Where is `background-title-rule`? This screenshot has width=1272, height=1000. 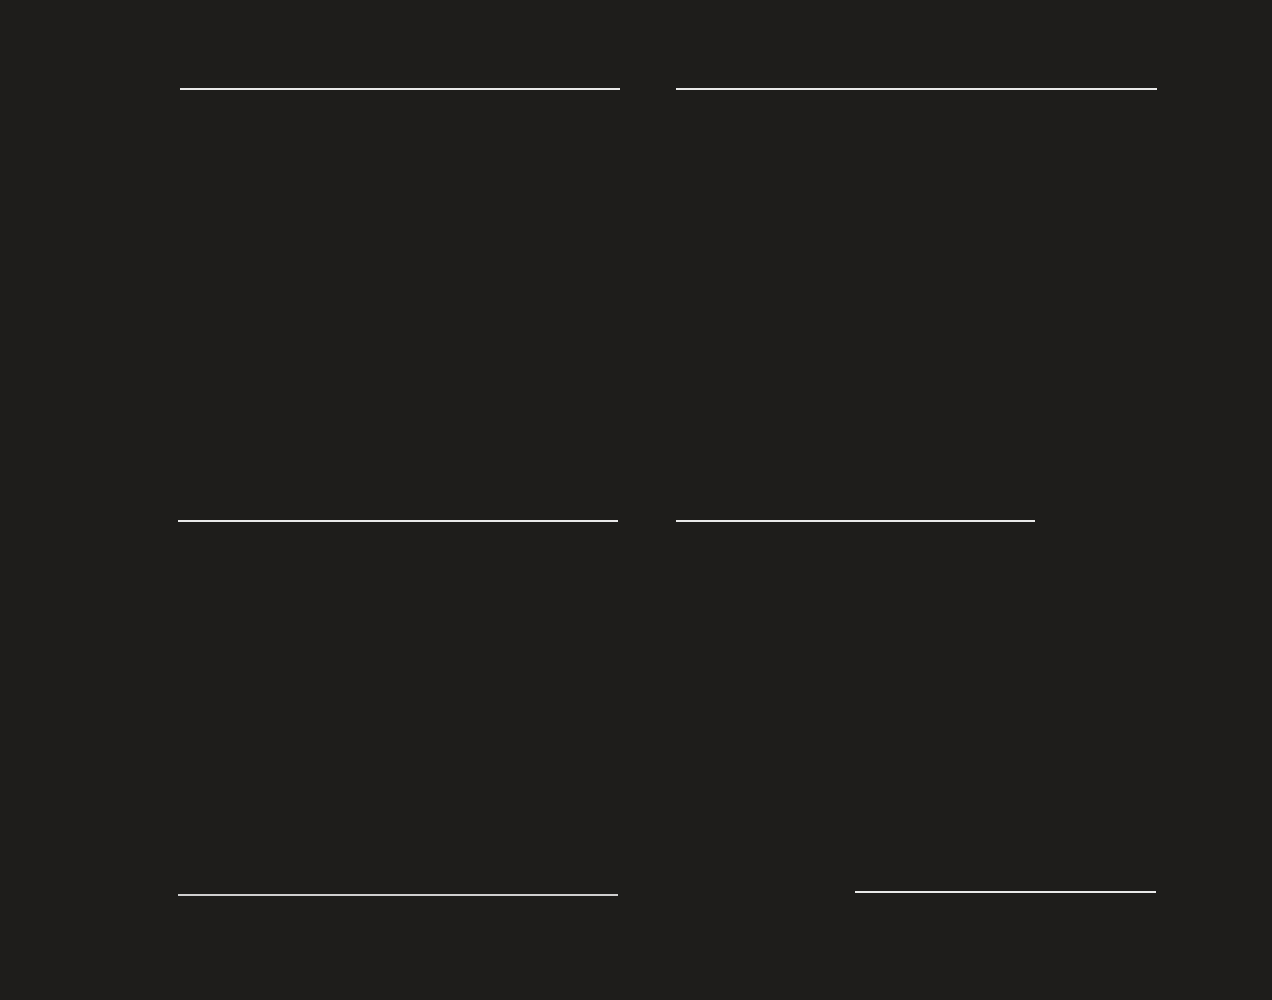 background-title-rule is located at coordinates (855, 521).